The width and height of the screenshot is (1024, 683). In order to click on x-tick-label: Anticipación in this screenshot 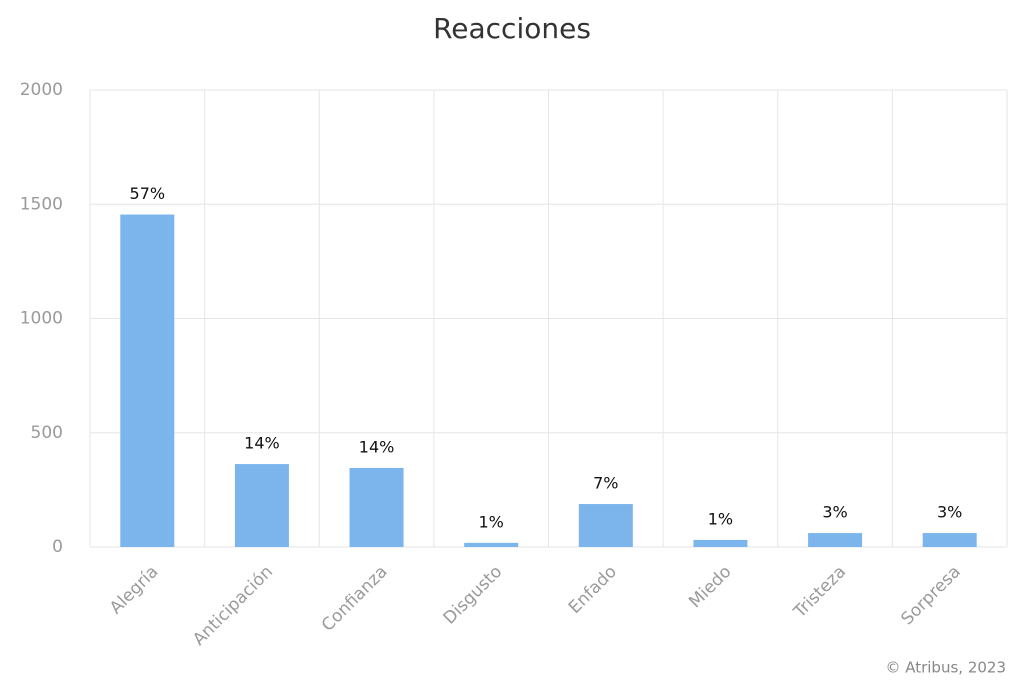, I will do `click(233, 606)`.